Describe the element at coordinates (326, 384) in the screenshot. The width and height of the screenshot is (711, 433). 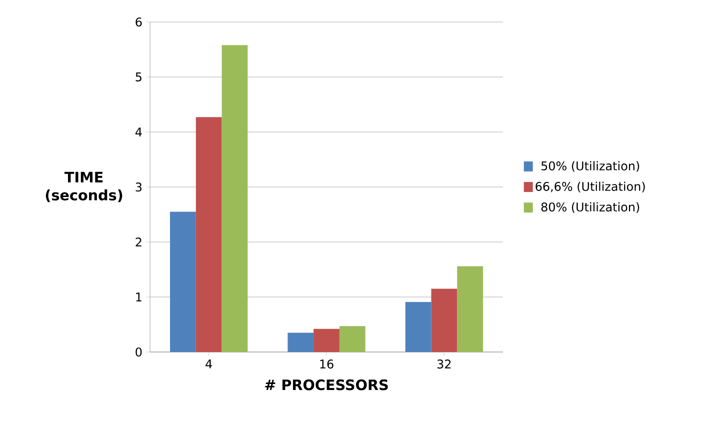
I see `x-axis-title: # PROCESSORS` at that location.